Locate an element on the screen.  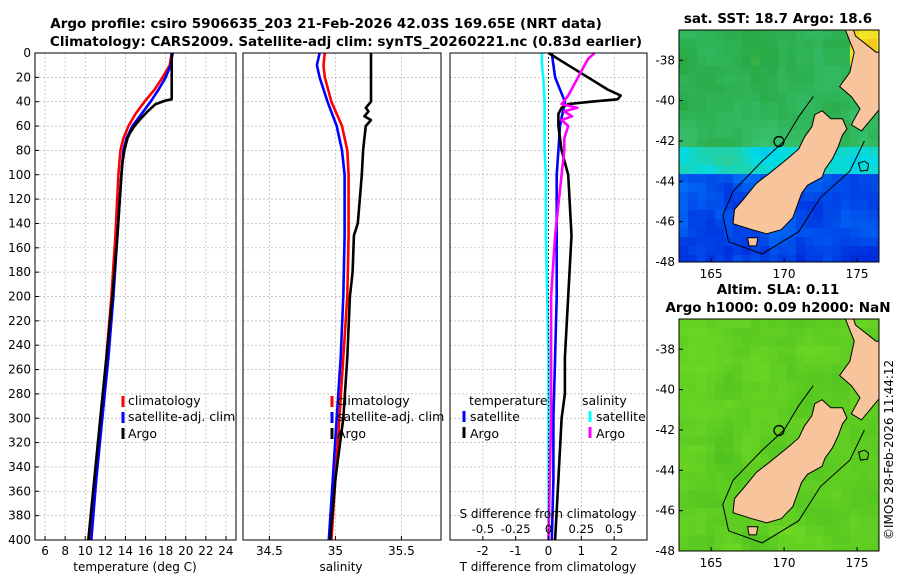
y-tick-label: 280 is located at coordinates (19, 394).